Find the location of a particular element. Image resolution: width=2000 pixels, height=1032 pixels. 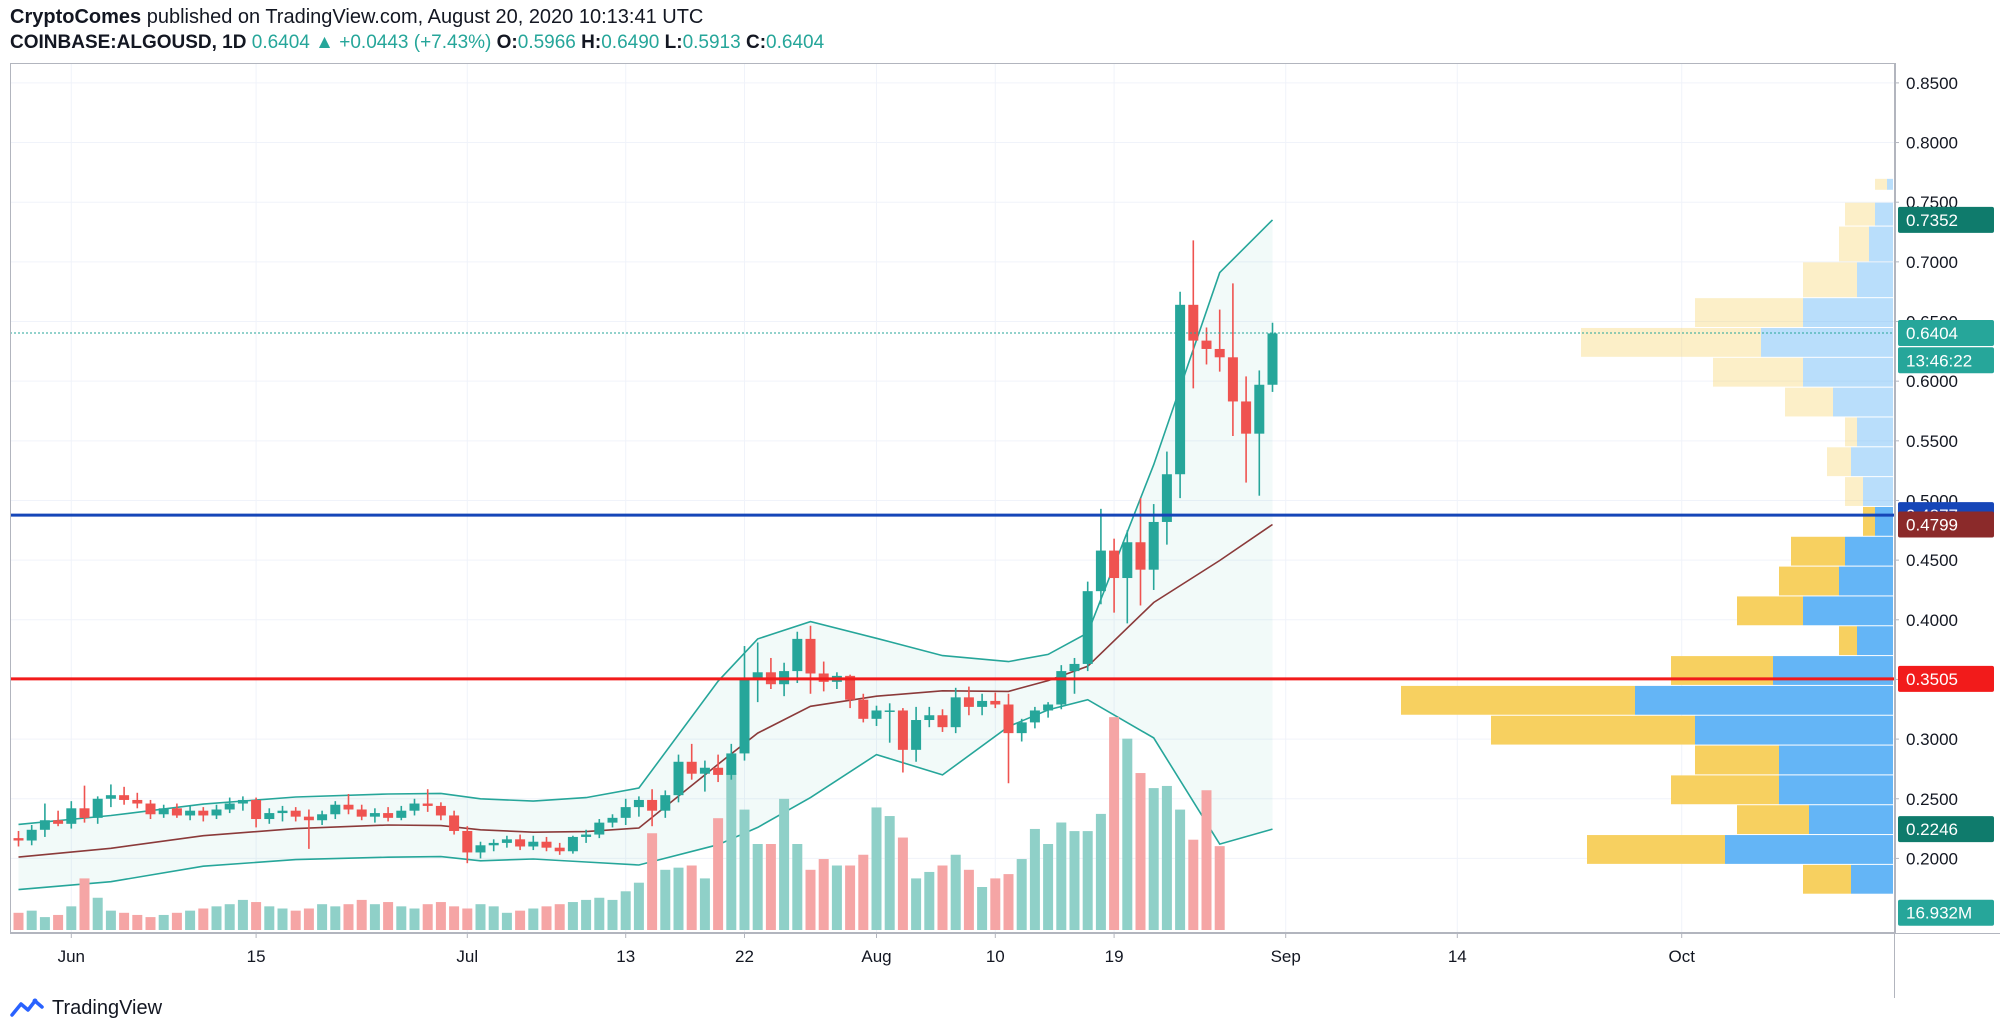

time-axis: Jun 15 Jul 13 22 Aug 10 19 Sep 14 Oct is located at coordinates (877, 949).